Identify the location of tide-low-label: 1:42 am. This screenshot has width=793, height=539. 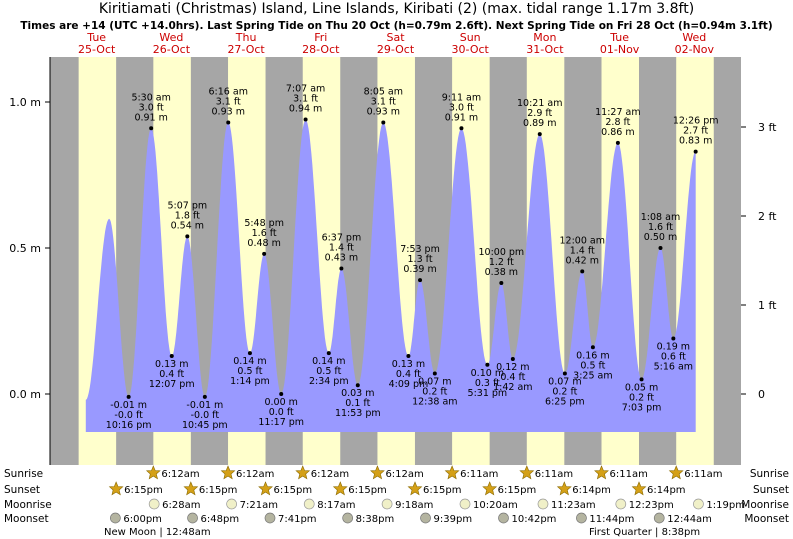
(512, 387).